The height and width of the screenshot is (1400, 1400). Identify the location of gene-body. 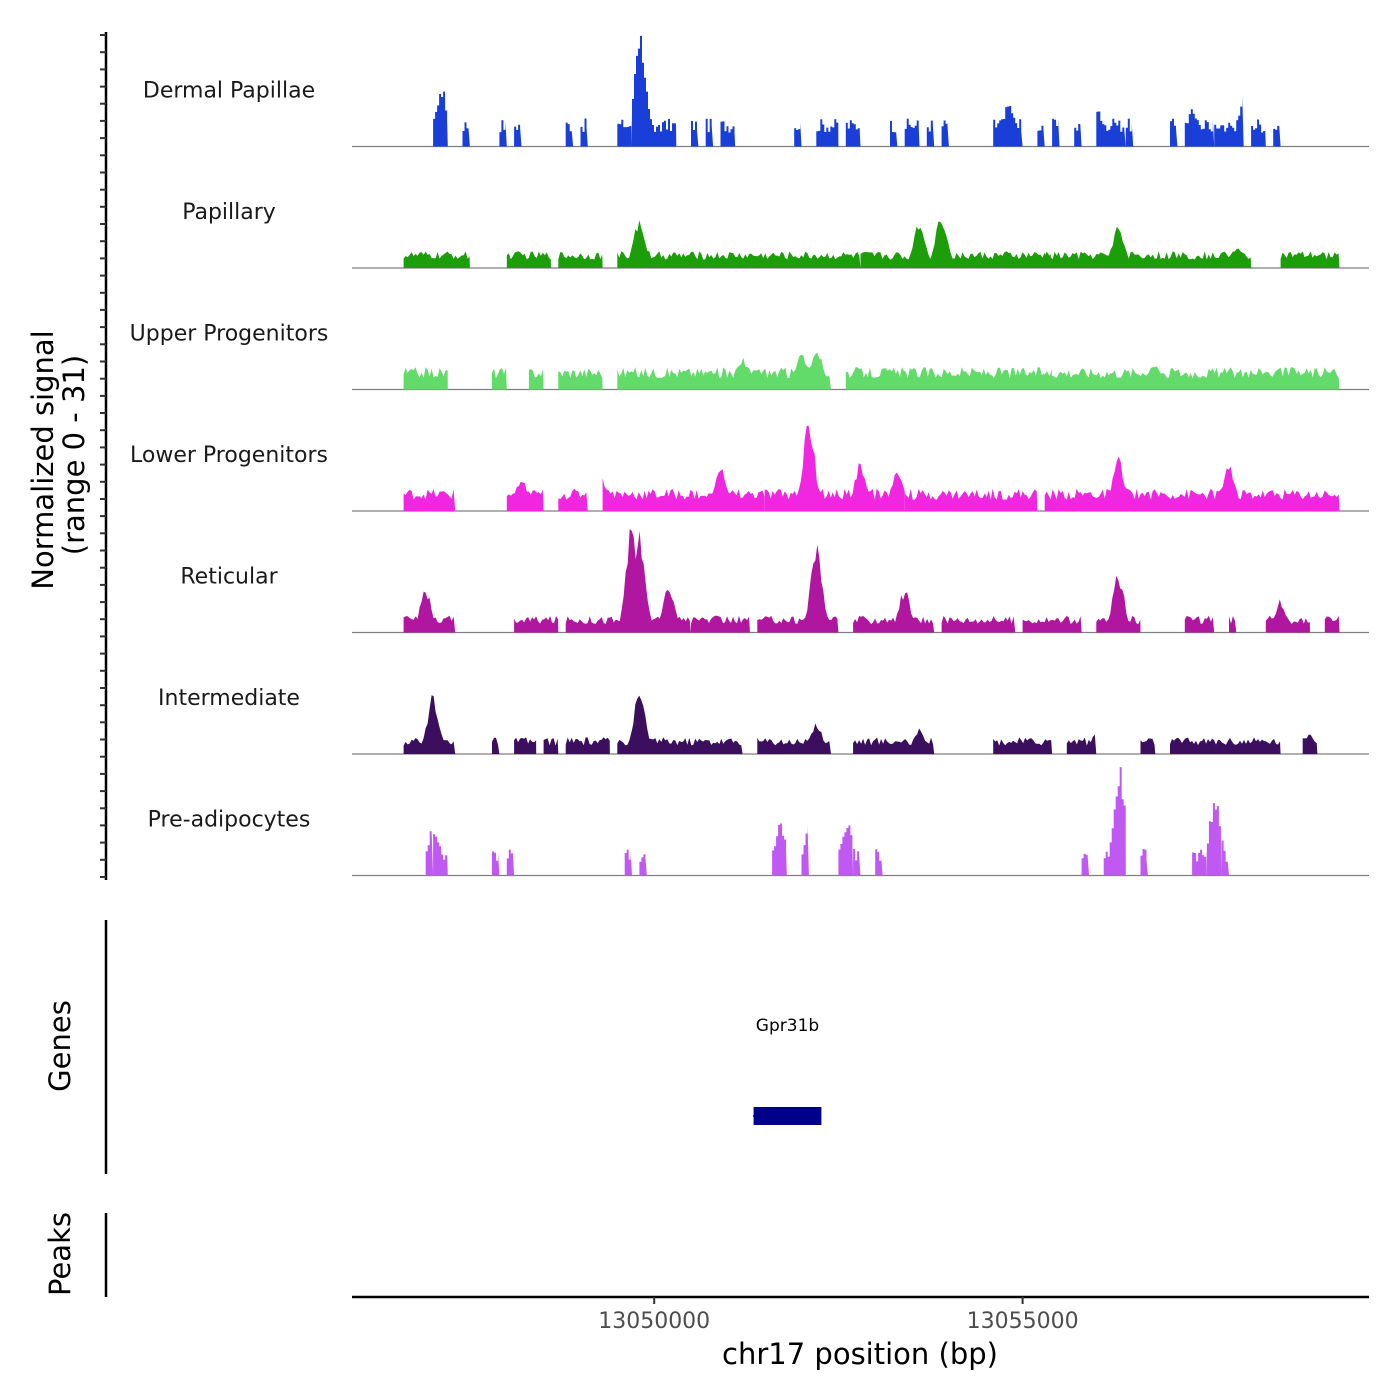
(787, 1116).